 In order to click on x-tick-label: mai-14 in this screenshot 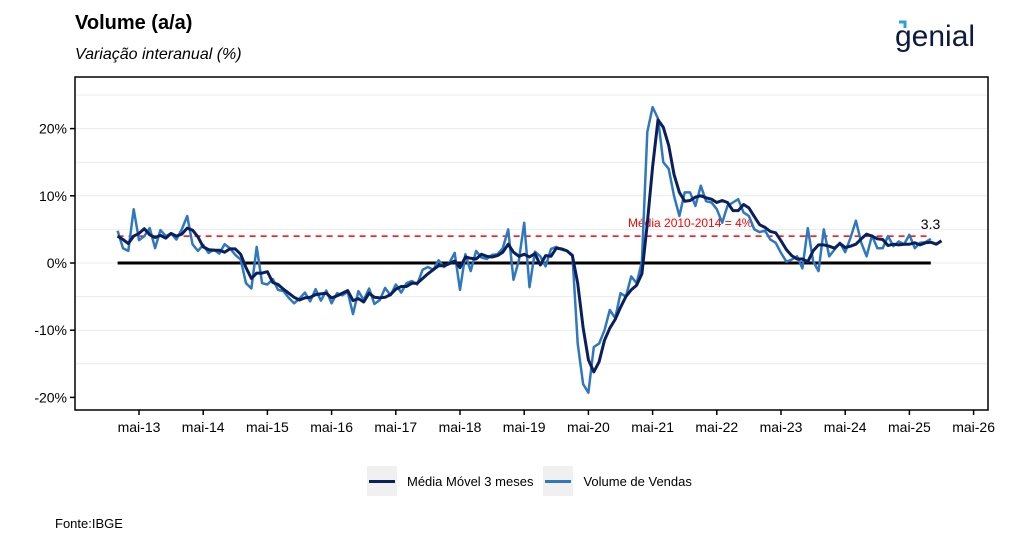, I will do `click(203, 427)`.